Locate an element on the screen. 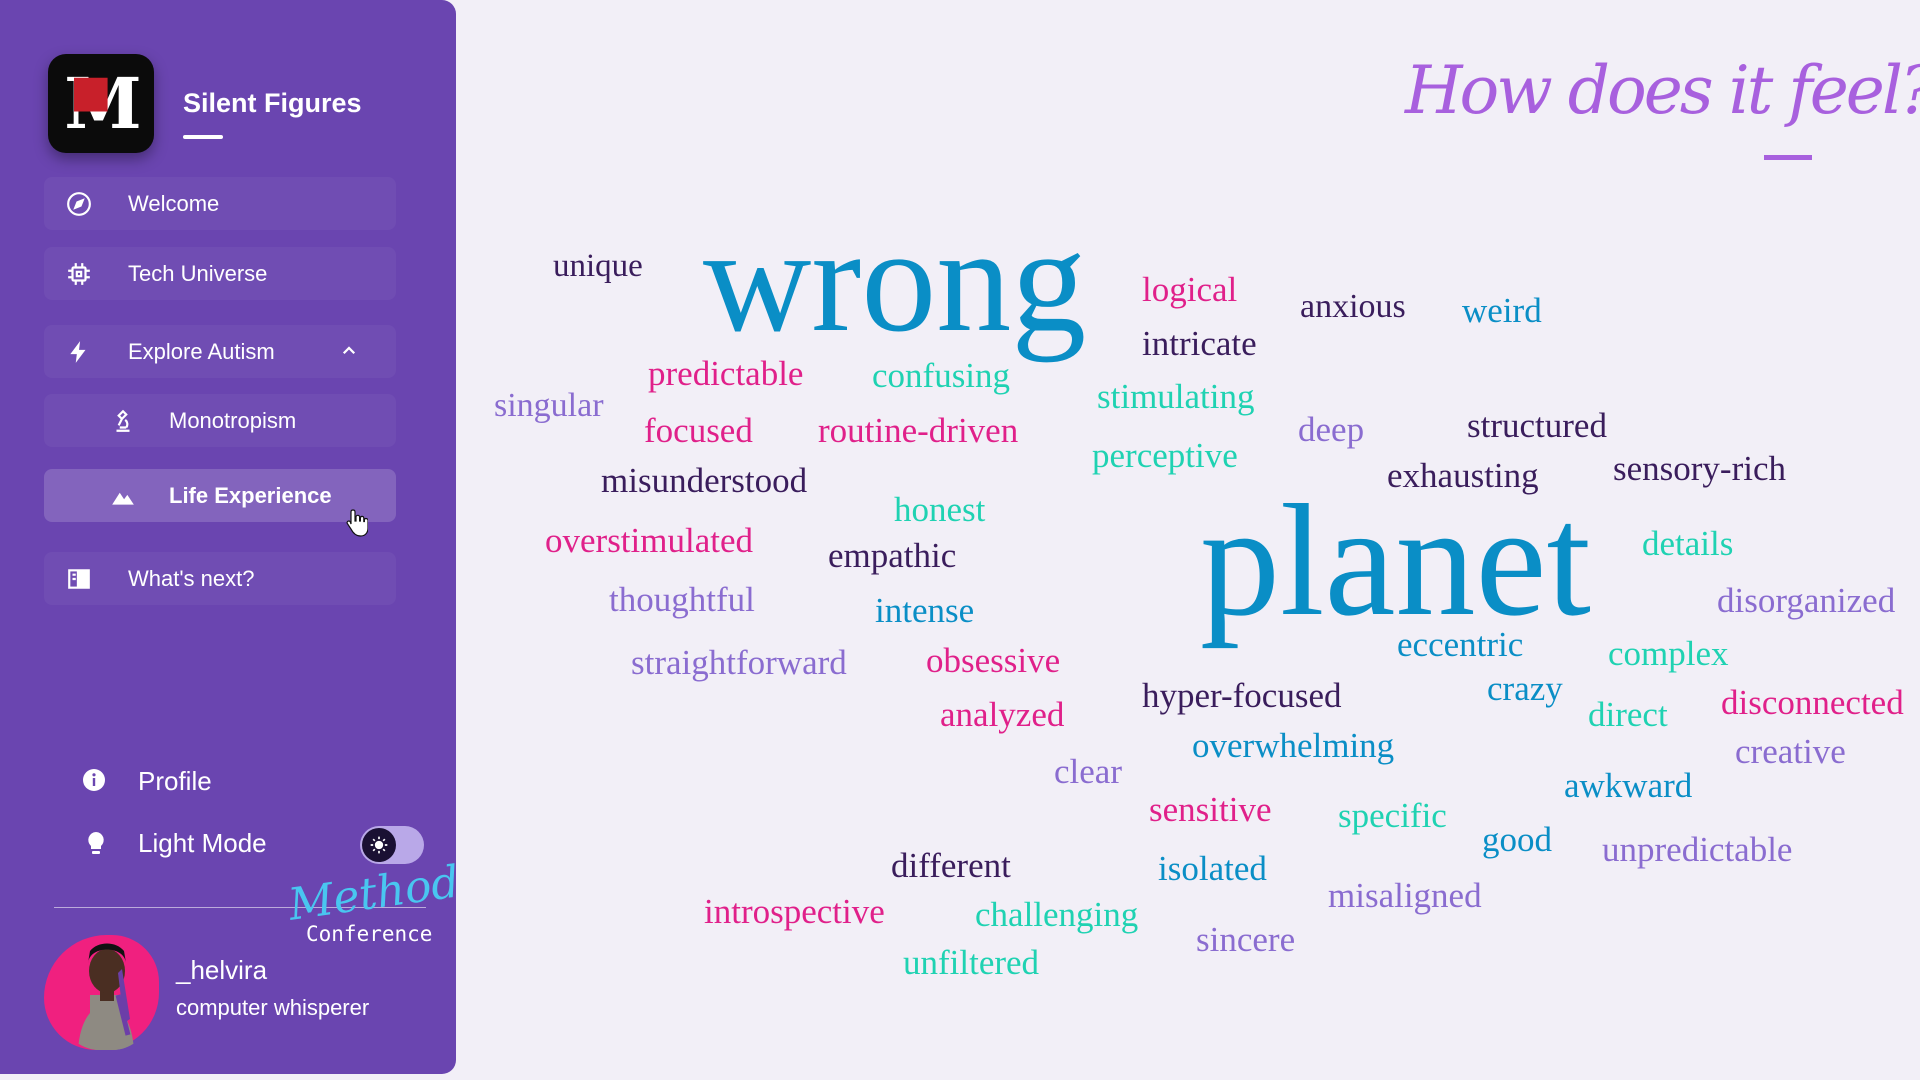 Image resolution: width=1920 pixels, height=1080 pixels. app-logo: ■ M is located at coordinates (101, 103).